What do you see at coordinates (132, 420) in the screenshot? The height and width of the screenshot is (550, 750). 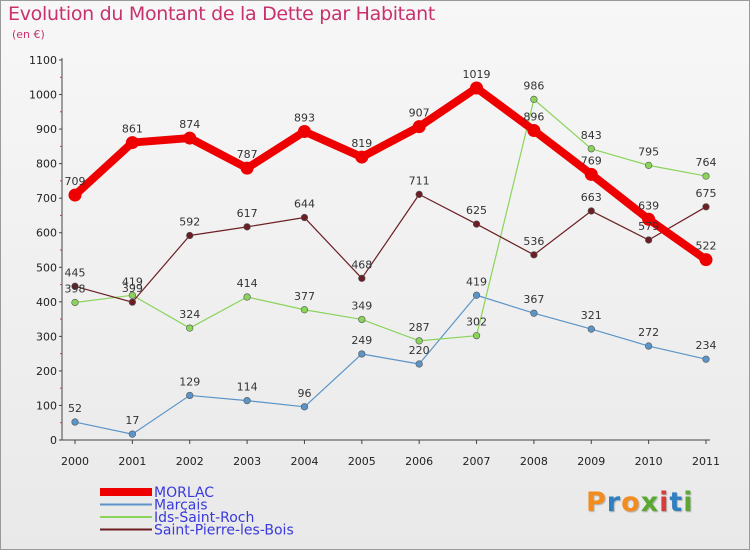 I see `data-label: 17` at bounding box center [132, 420].